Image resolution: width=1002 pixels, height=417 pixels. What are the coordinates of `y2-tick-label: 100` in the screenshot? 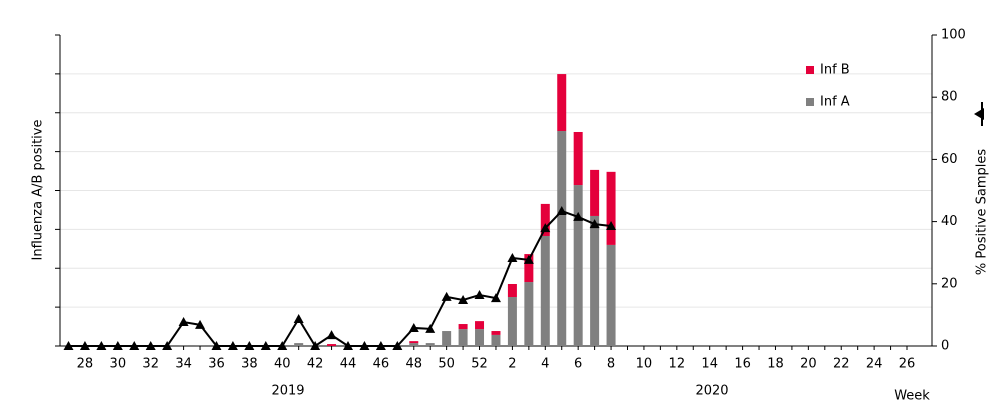 It's located at (953, 35).